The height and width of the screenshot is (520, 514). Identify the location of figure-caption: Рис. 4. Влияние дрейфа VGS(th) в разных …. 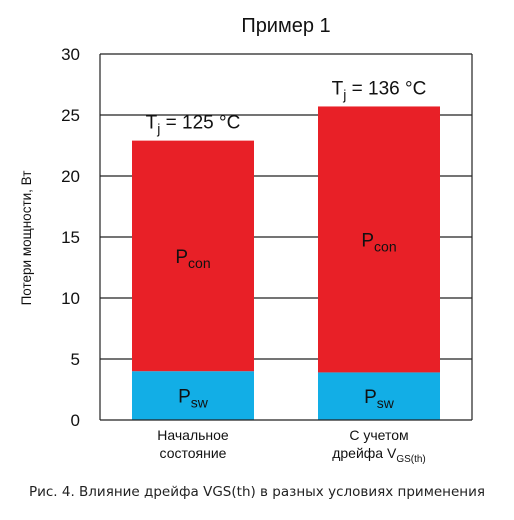
(257, 492).